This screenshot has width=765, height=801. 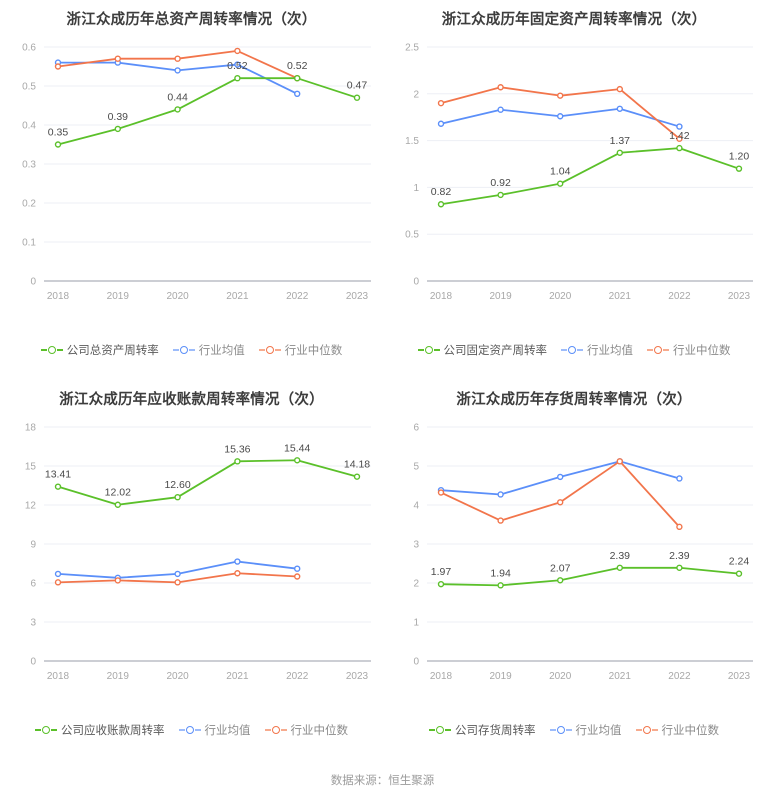 I want to click on y-axis-tick: 1.5, so click(x=412, y=141).